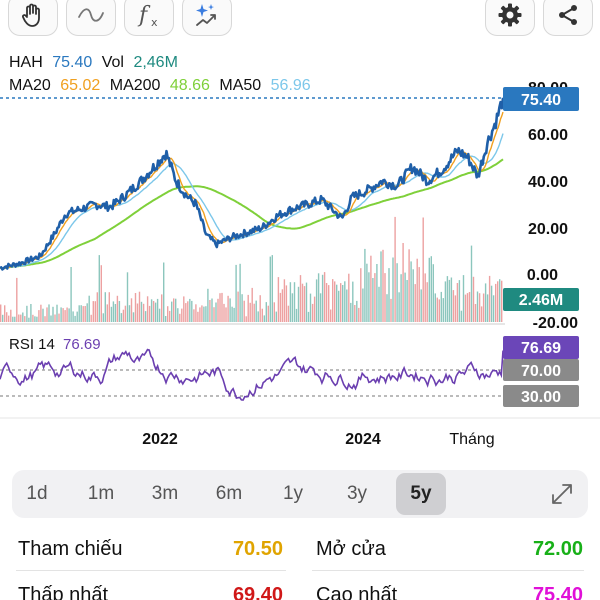  I want to click on draw-hand-button, so click(33, 18).